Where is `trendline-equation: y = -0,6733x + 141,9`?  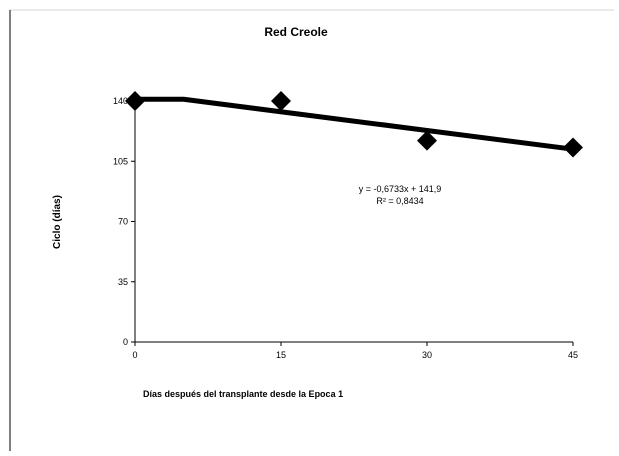 trendline-equation: y = -0,6733x + 141,9 is located at coordinates (400, 189).